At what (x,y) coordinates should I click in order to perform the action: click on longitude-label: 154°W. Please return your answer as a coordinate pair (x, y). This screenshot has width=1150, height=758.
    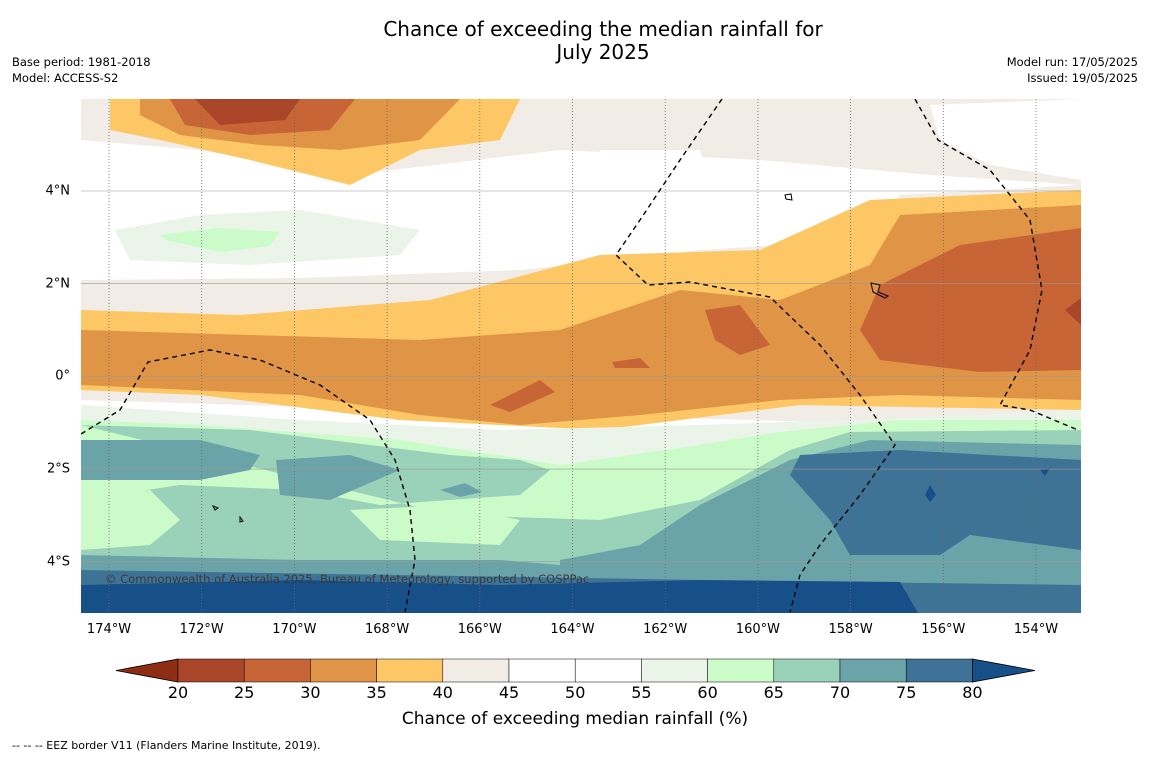
    Looking at the image, I should click on (1036, 629).